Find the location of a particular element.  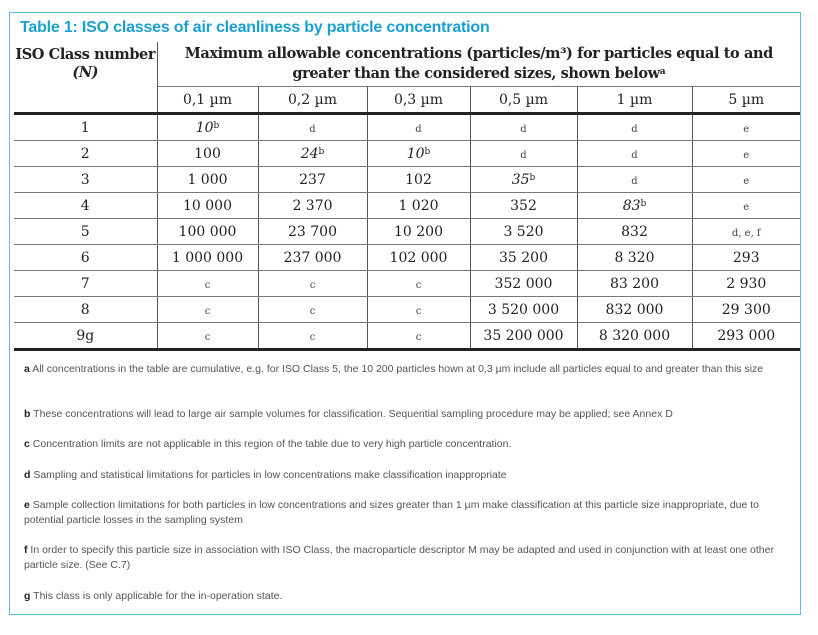

class-col-sub: (N) is located at coordinates (85, 73).